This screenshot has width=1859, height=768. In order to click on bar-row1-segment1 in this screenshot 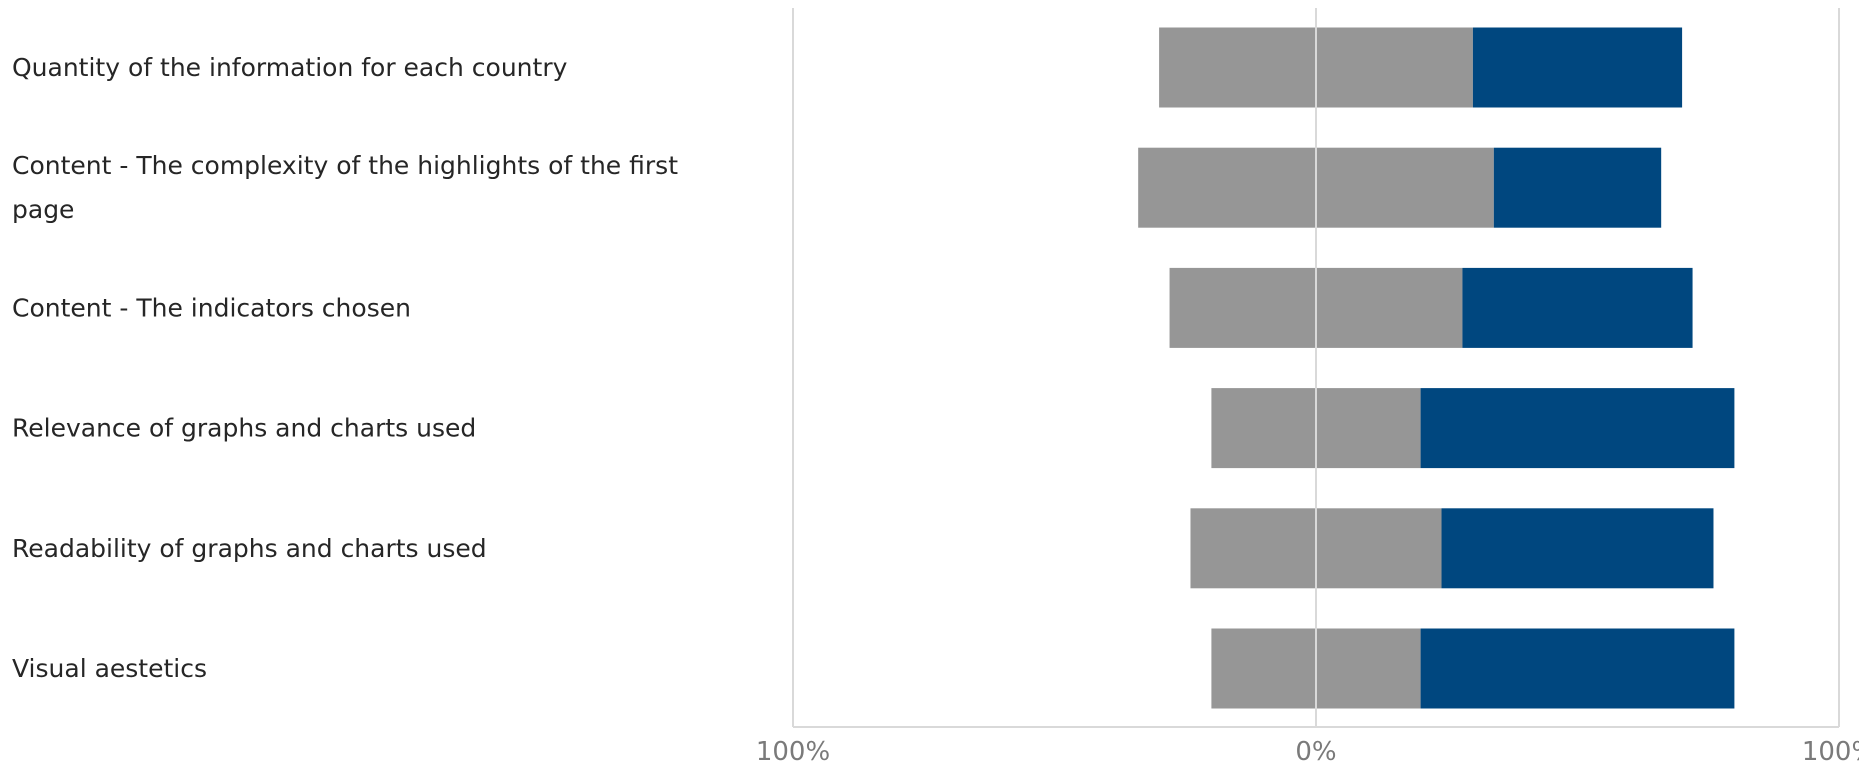, I will do `click(1237, 67)`.